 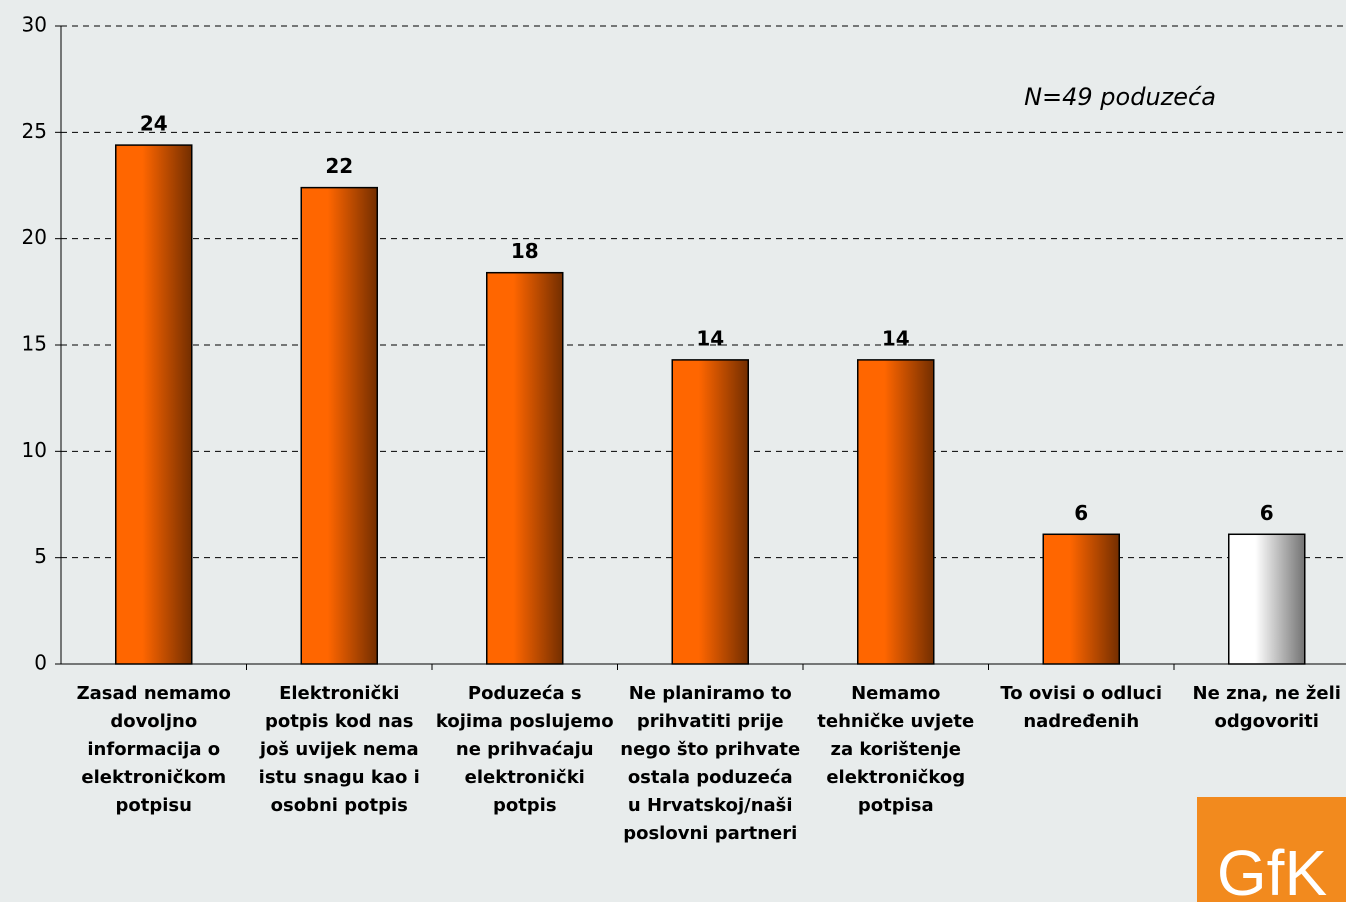 What do you see at coordinates (339, 166) in the screenshot?
I see `value-label: 22` at bounding box center [339, 166].